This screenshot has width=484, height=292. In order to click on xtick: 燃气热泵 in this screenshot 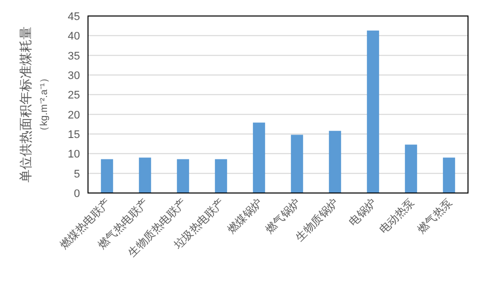, I will do `click(436, 216)`.